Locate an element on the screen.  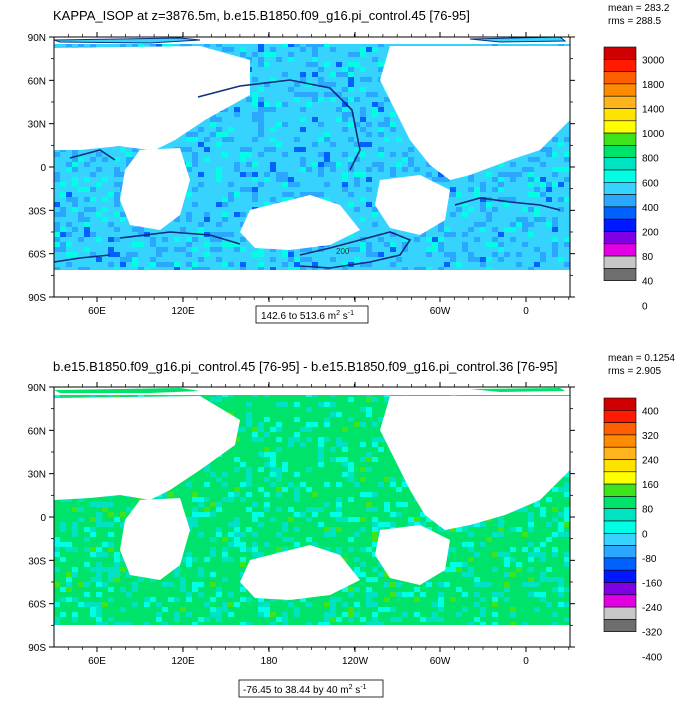
colorbar-label: -400 is located at coordinates (652, 657).